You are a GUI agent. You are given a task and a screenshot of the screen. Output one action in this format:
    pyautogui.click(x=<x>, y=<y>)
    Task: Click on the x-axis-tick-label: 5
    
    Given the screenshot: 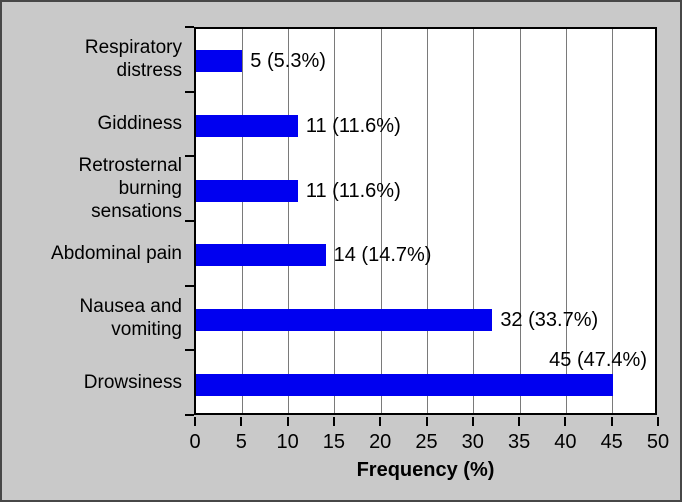 What is the action you would take?
    pyautogui.click(x=241, y=442)
    